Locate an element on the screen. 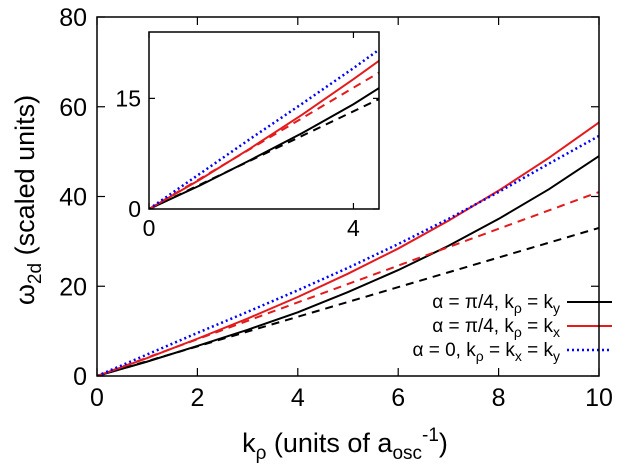  main-x-tick-label: 6 is located at coordinates (398, 398).